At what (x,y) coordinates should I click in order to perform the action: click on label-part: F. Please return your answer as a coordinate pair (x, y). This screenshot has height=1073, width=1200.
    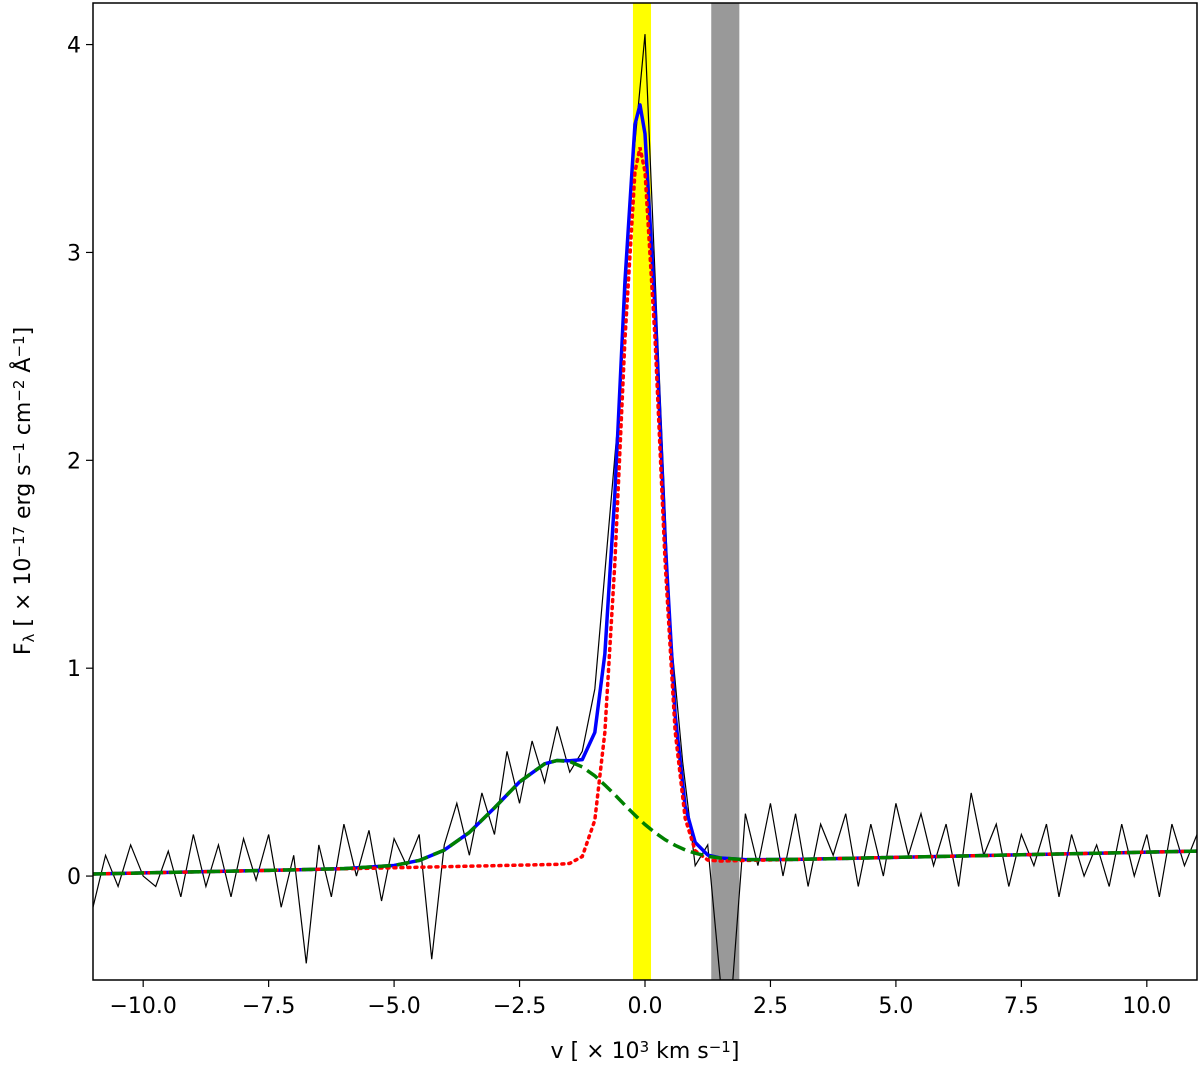
    Looking at the image, I should click on (23, 649).